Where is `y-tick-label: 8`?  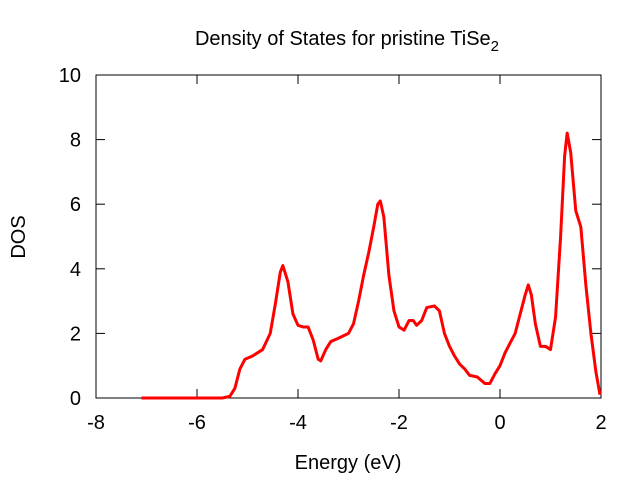 y-tick-label: 8 is located at coordinates (75, 141).